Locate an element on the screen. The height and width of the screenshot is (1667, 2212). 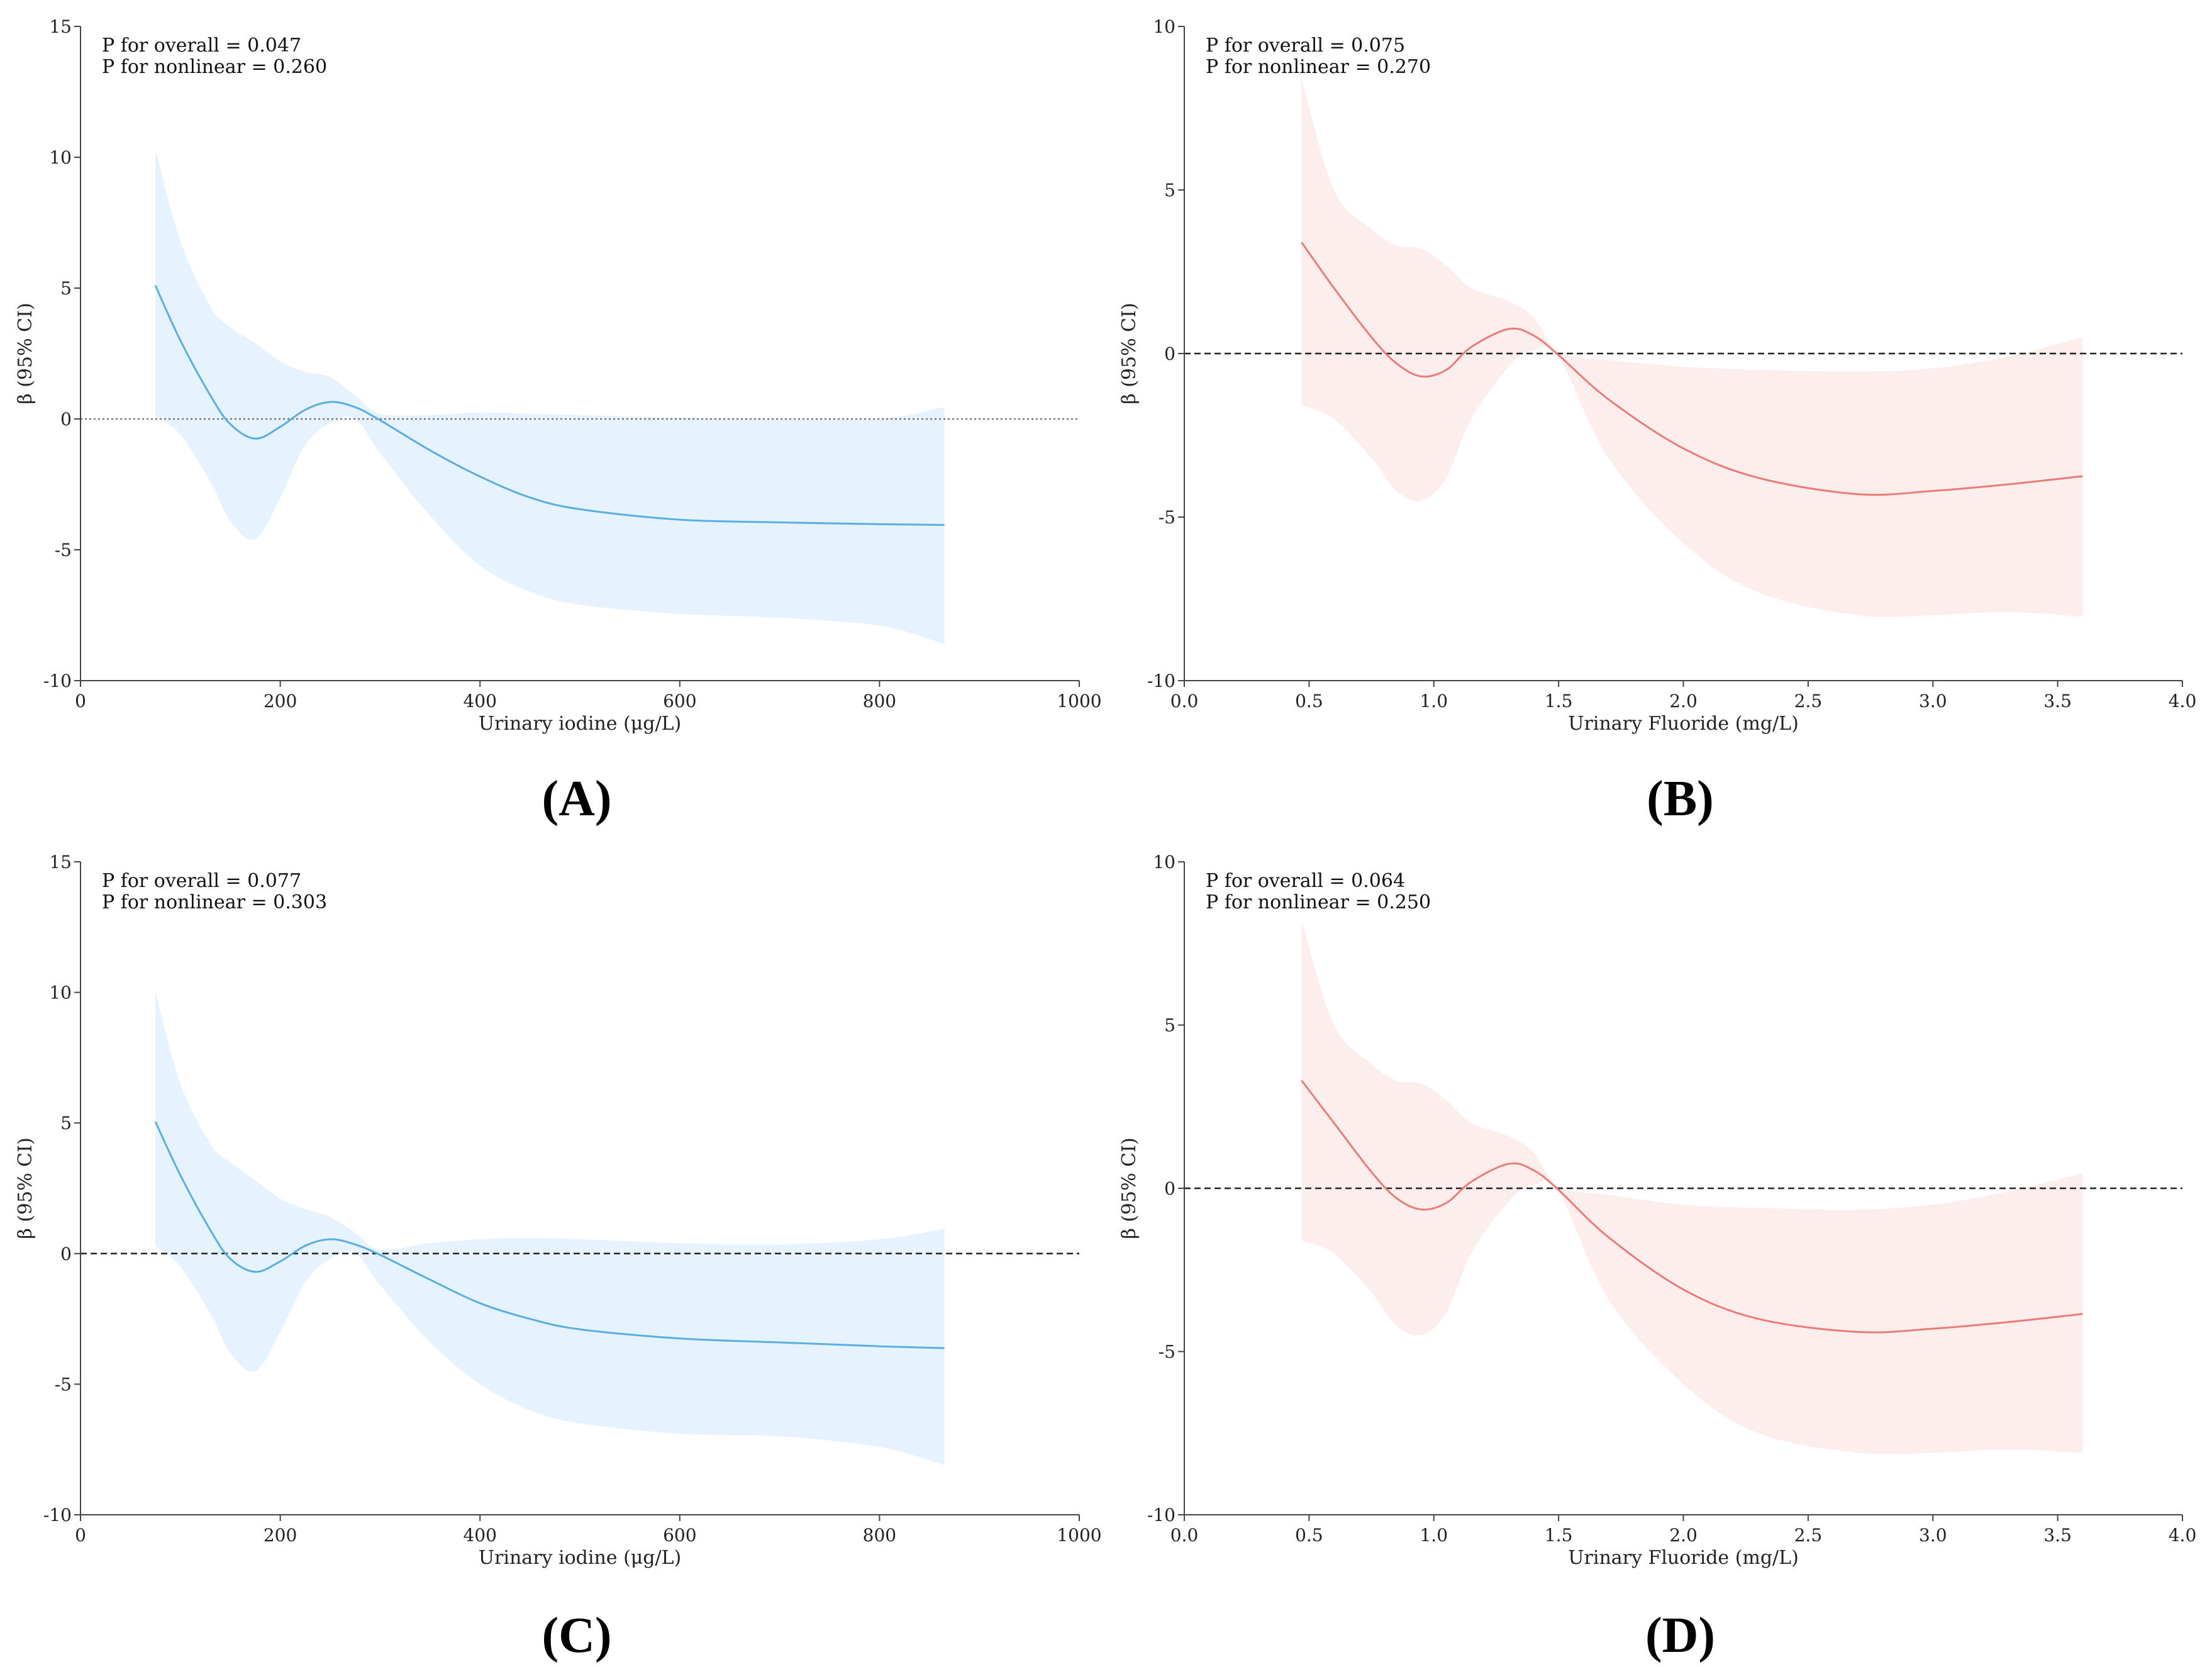
p-value-annotation: P for nonlinear = 0.303 is located at coordinates (215, 902).